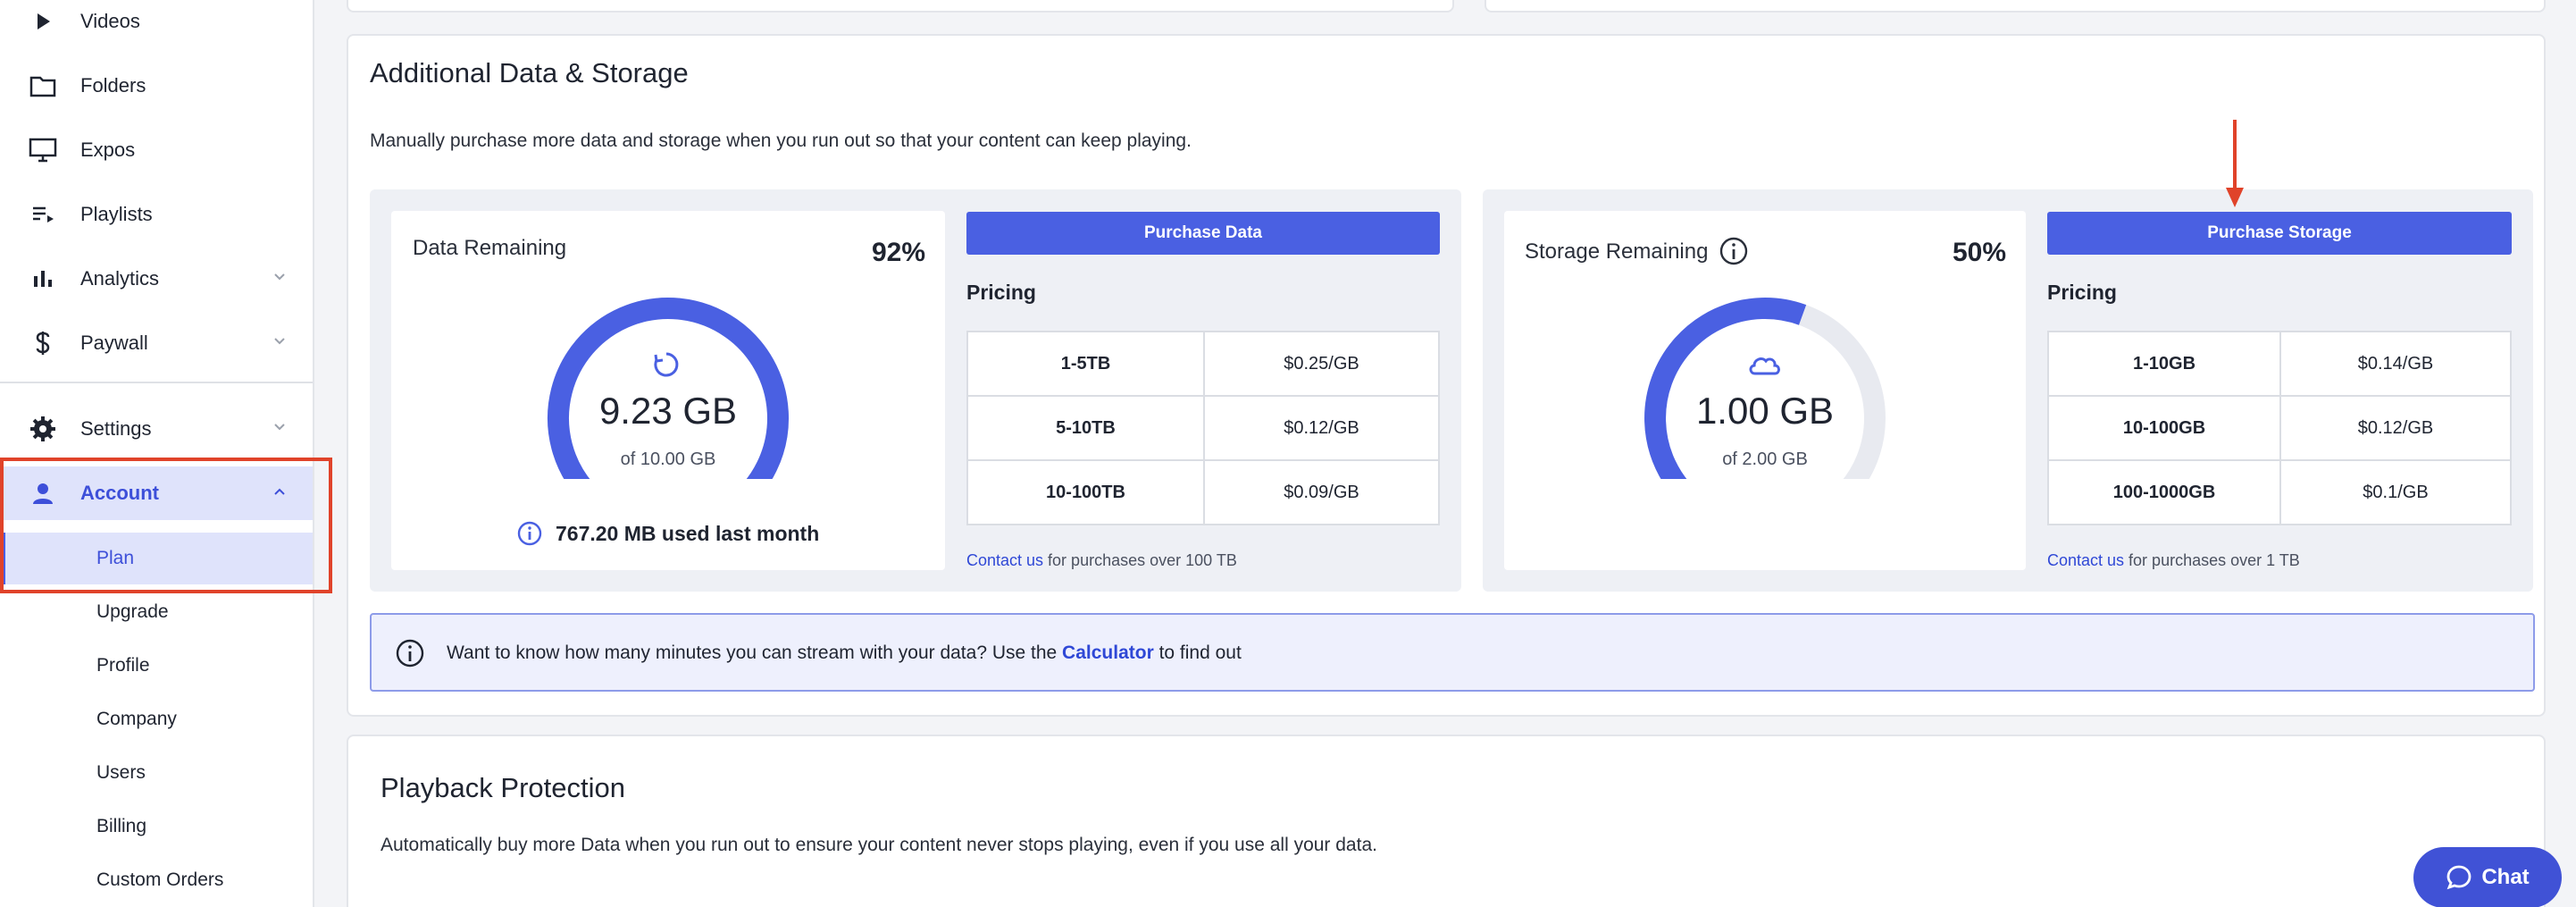 The width and height of the screenshot is (2576, 907). Describe the element at coordinates (279, 492) in the screenshot. I see `chevron-up-icon` at that location.